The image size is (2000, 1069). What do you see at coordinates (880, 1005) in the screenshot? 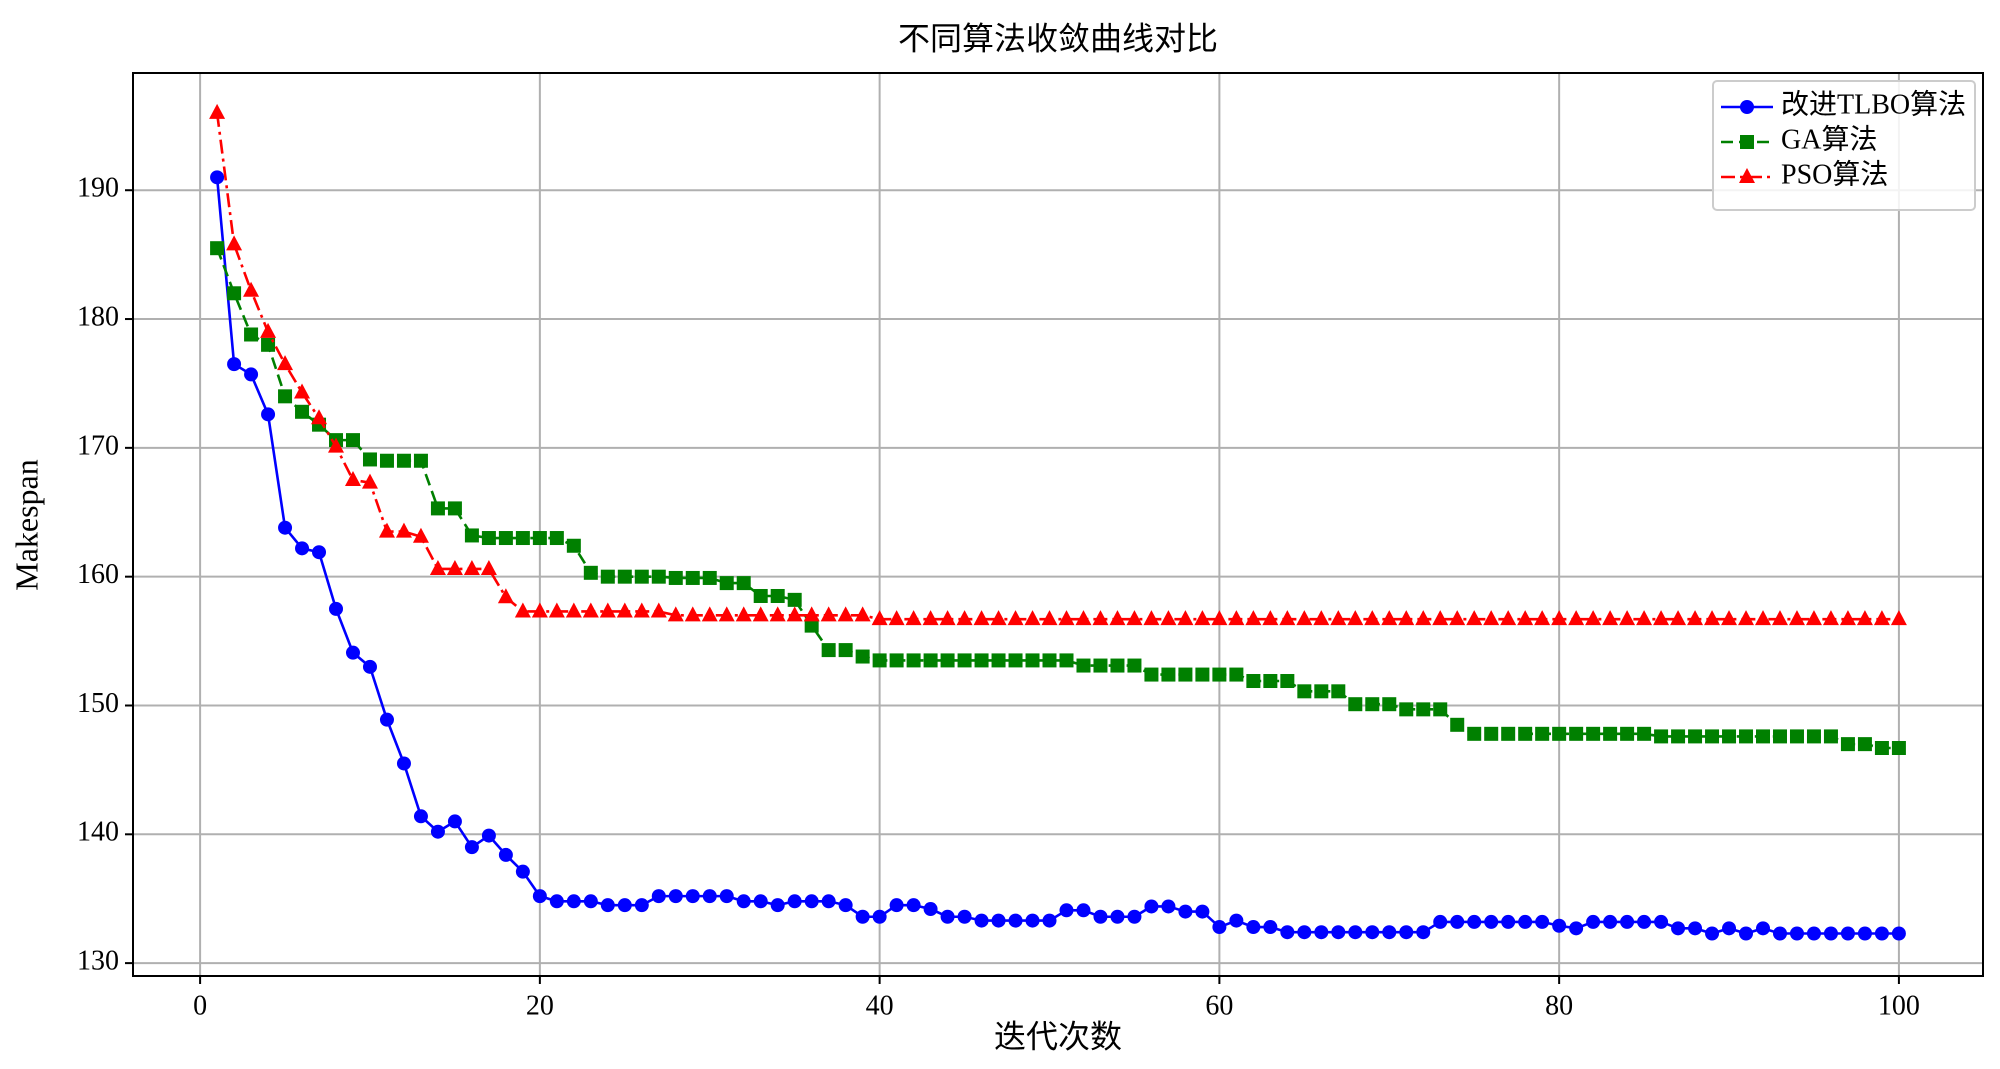
I see `x-tick-label: 40` at bounding box center [880, 1005].